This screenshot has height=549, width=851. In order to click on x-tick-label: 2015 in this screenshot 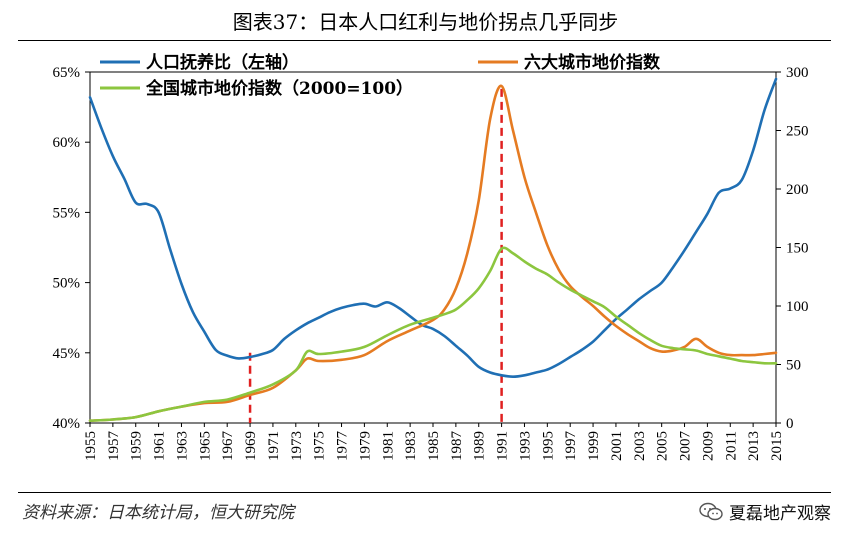, I will do `click(777, 446)`.